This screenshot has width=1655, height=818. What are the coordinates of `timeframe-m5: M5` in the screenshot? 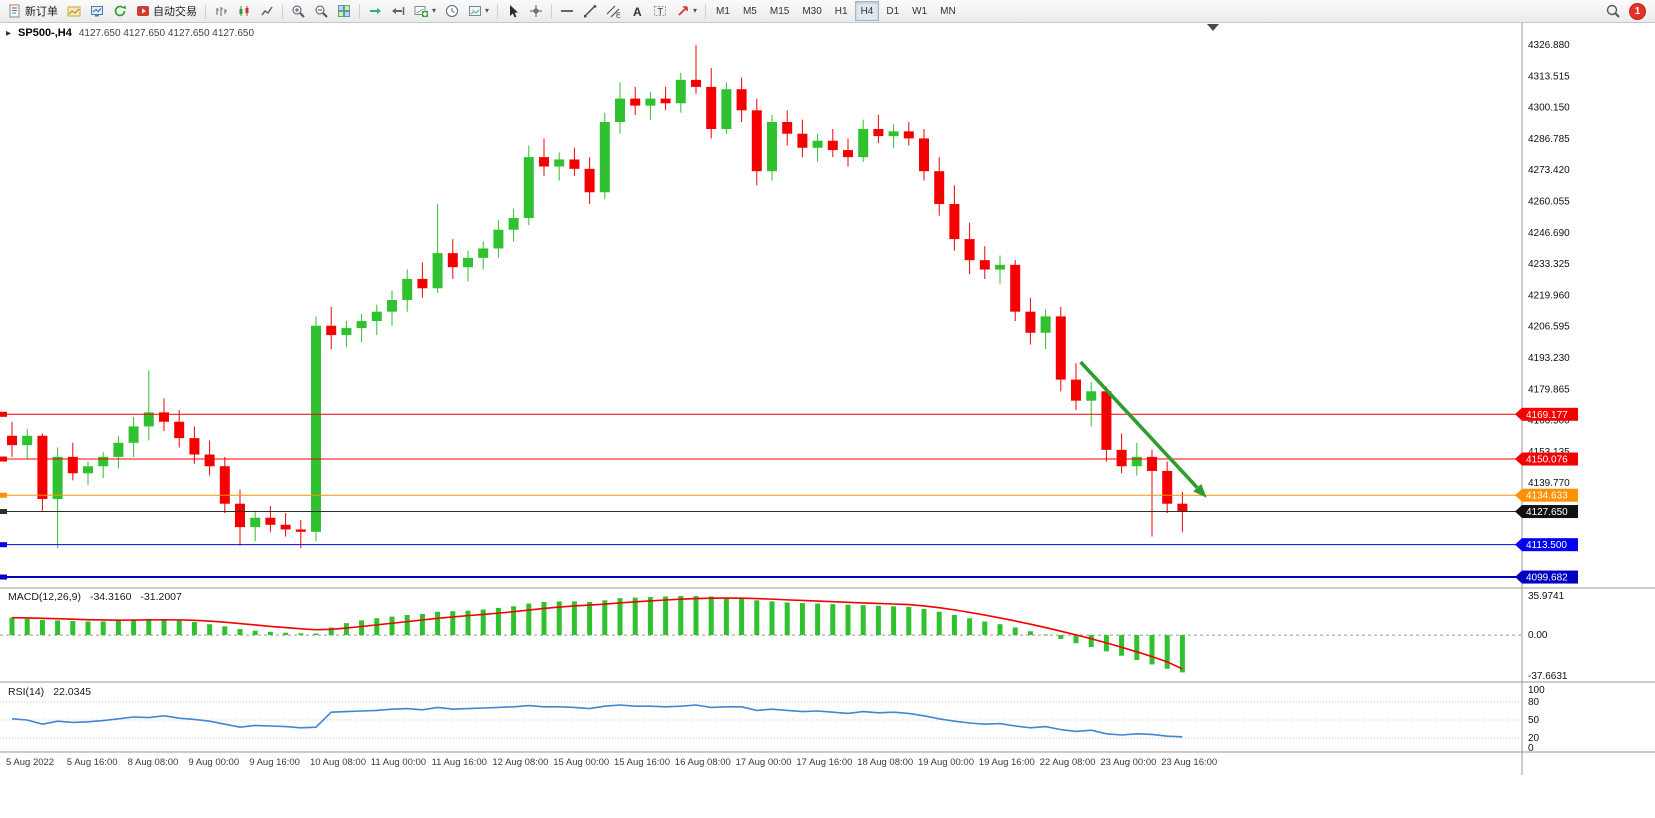 It's located at (750, 11).